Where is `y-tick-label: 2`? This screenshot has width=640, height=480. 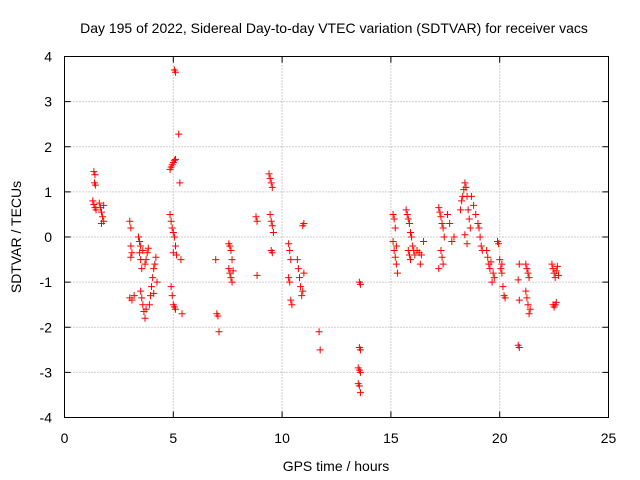
y-tick-label: 2 is located at coordinates (48, 147).